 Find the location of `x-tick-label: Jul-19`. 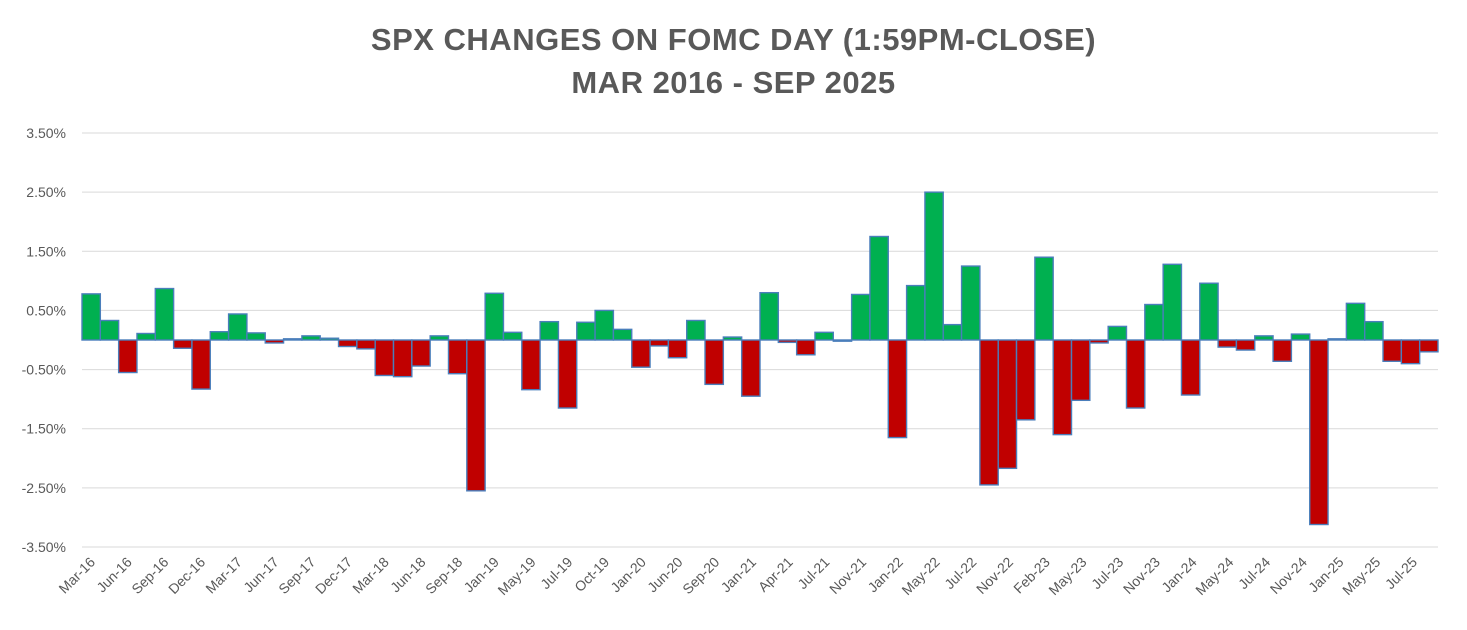

x-tick-label: Jul-19 is located at coordinates (556, 573).